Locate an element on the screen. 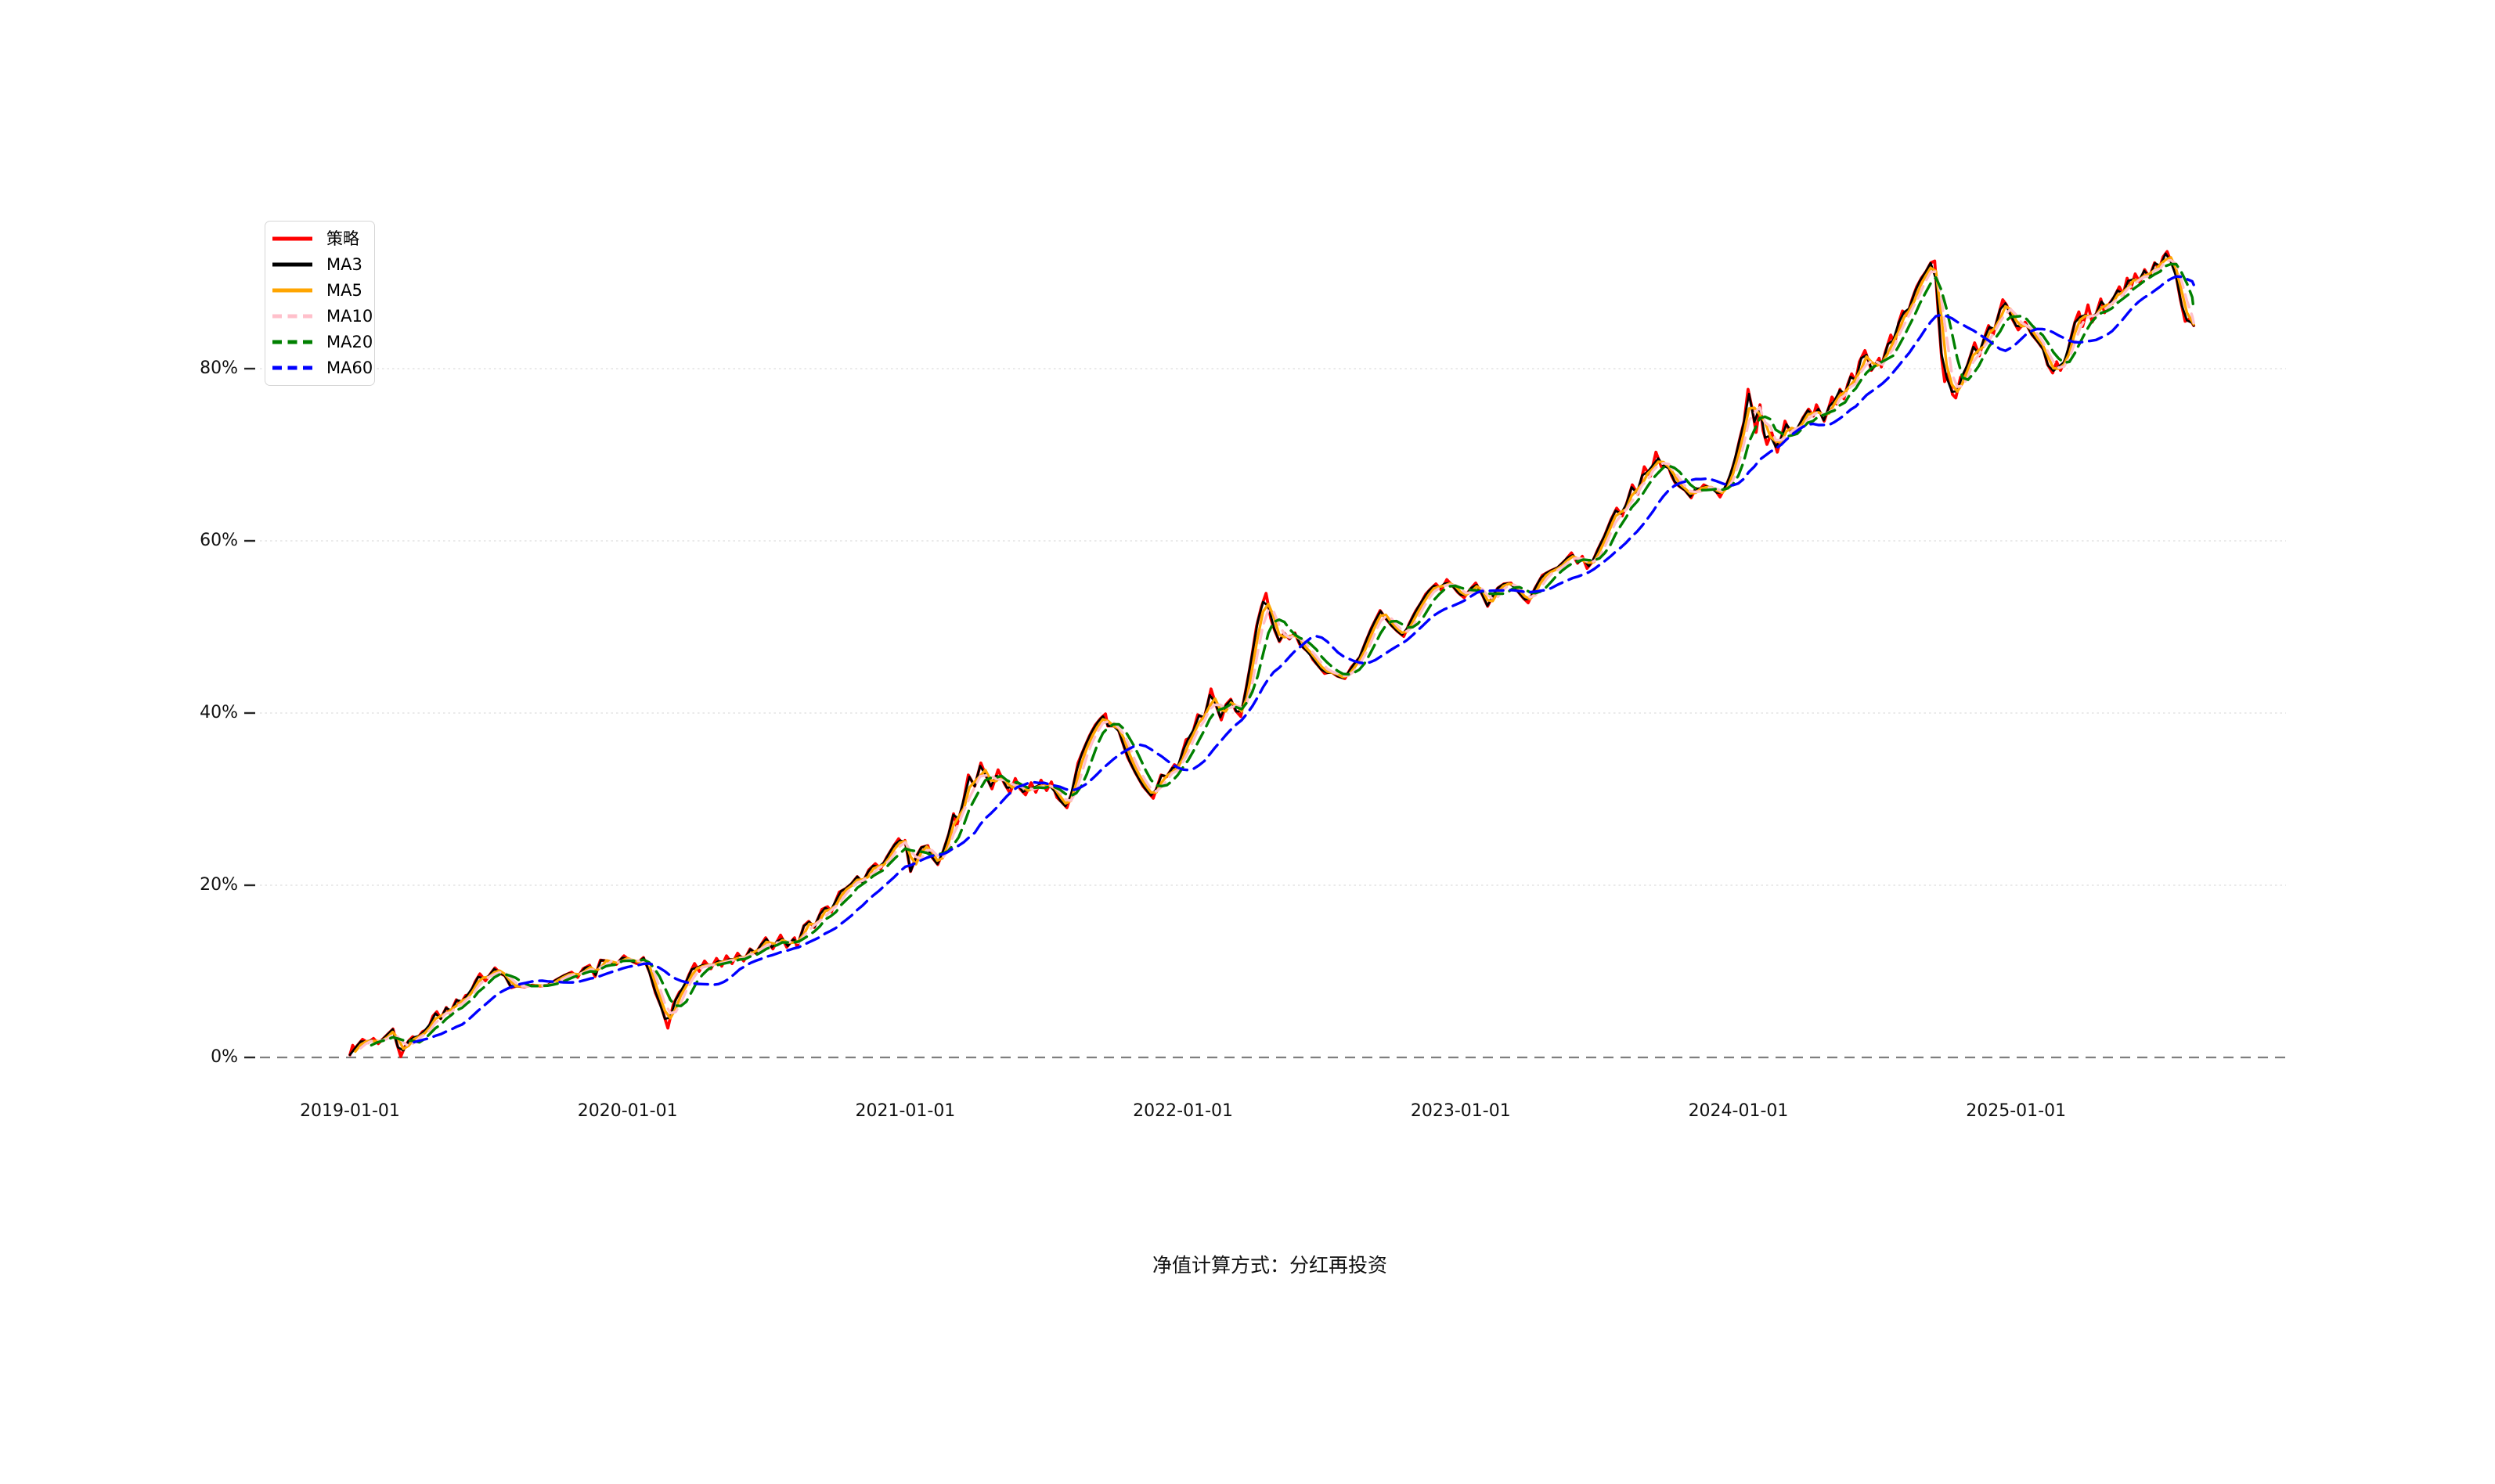  legend-item-ma10: MA10 is located at coordinates (319, 317).